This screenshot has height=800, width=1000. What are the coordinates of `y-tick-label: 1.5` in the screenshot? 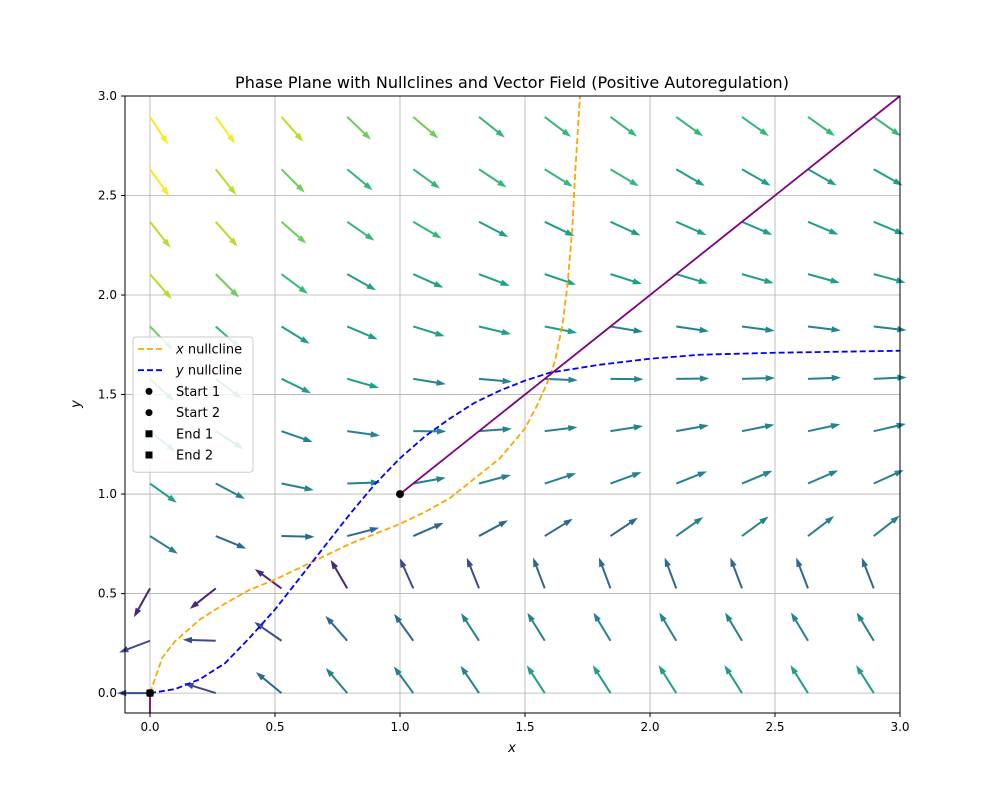 It's located at (107, 395).